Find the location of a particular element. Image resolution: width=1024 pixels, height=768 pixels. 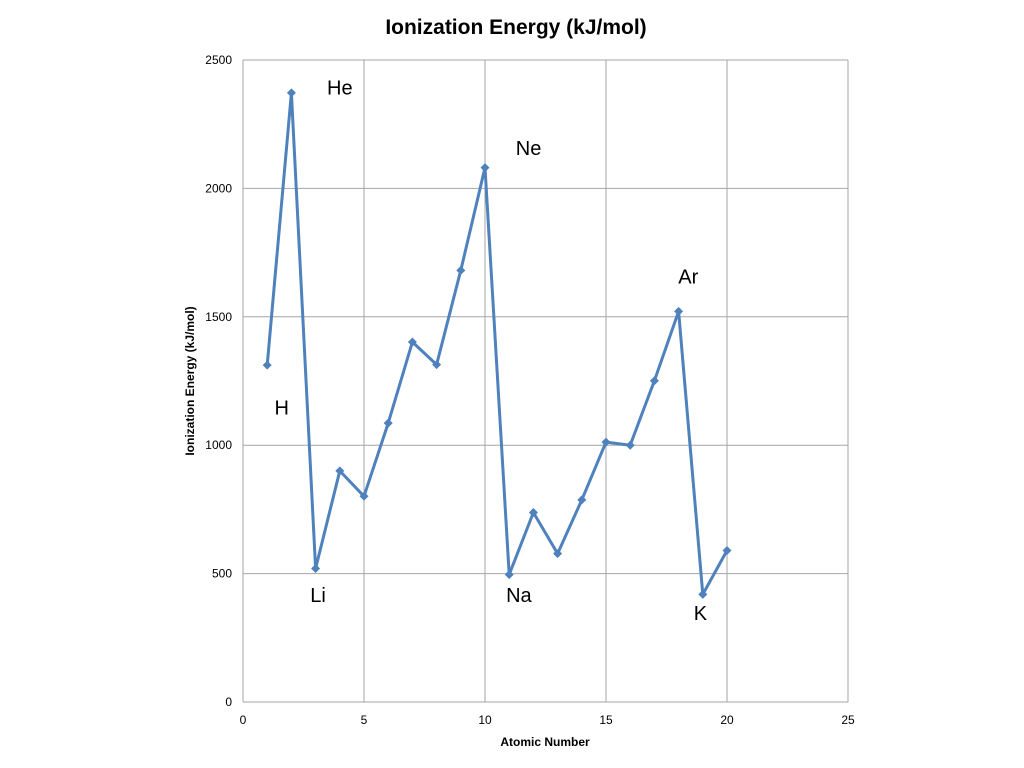

y-tick-label: 500 is located at coordinates (222, 574).